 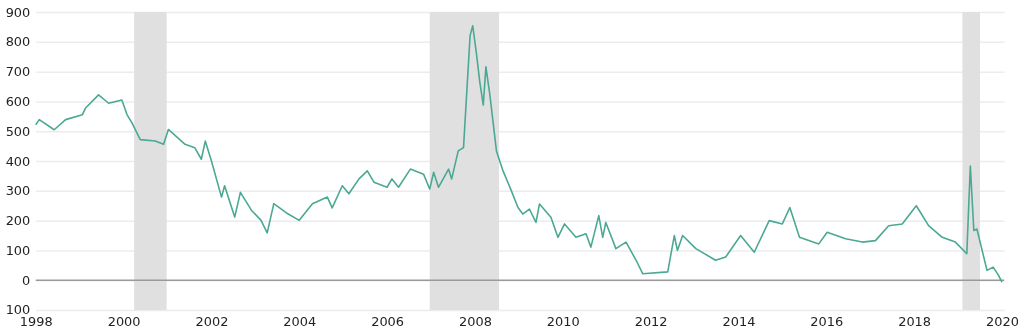 I want to click on x-tick-label: 2012, so click(x=651, y=322).